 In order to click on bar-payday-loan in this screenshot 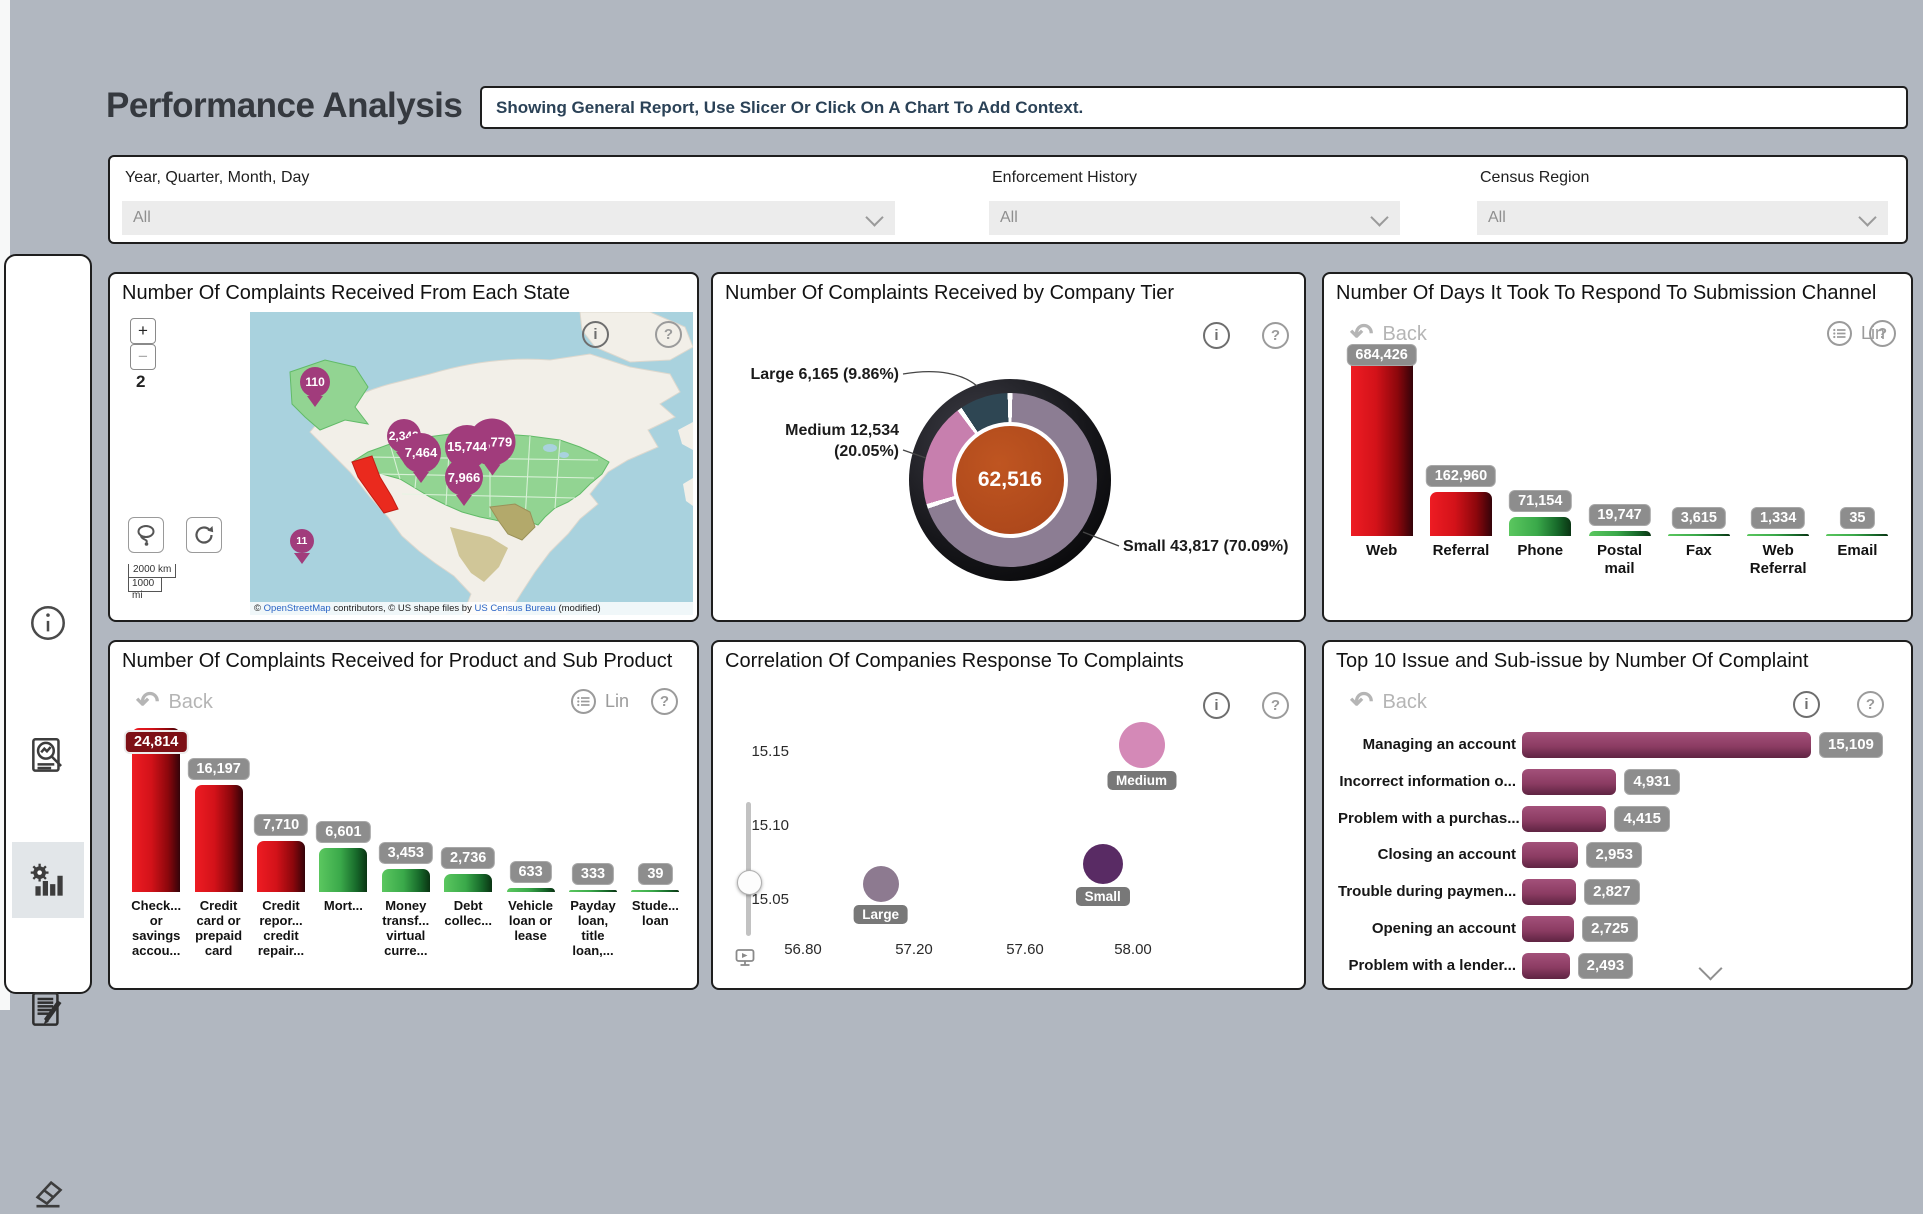, I will do `click(593, 890)`.